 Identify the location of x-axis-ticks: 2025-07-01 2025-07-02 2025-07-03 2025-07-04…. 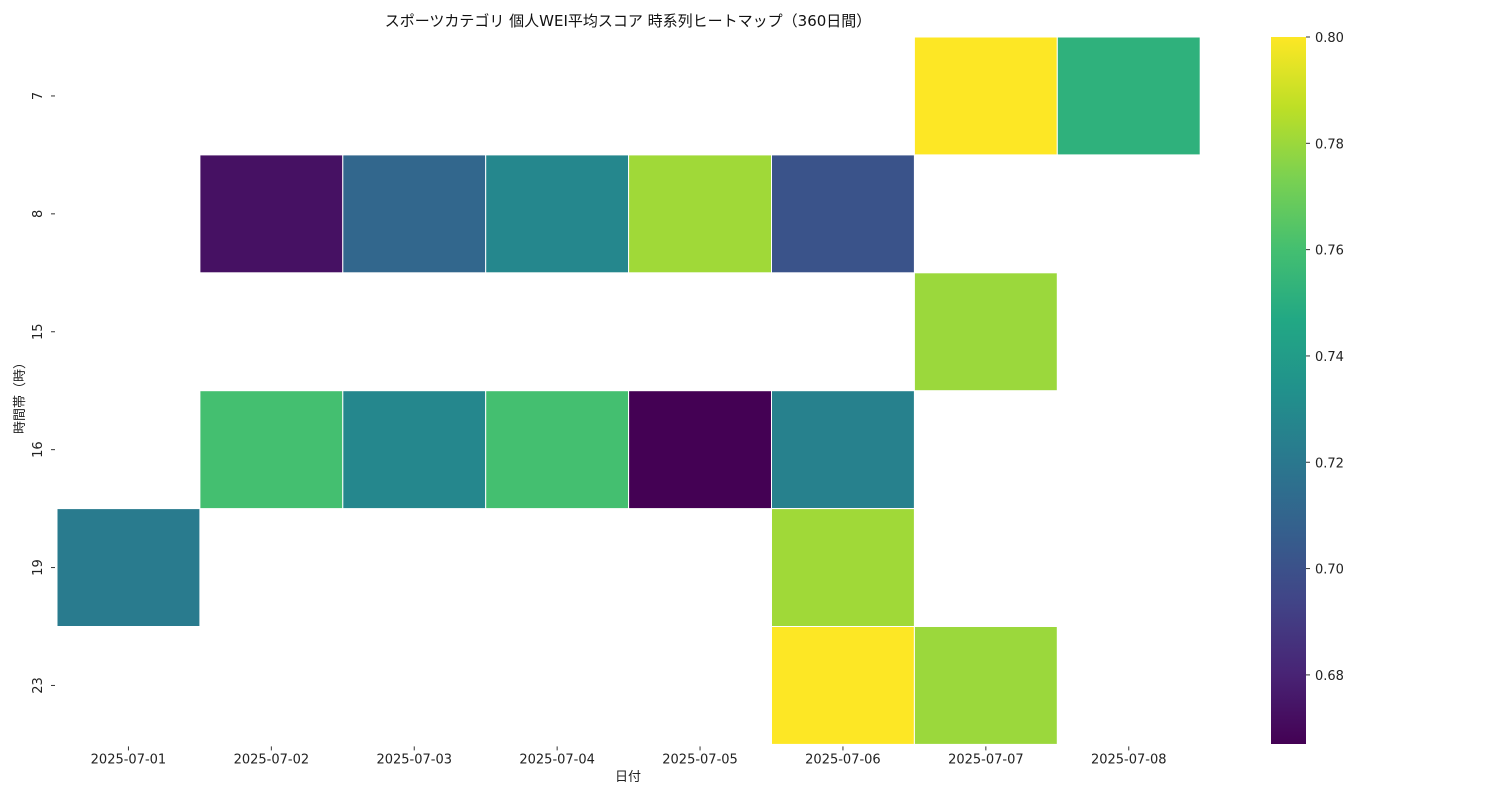
(629, 756).